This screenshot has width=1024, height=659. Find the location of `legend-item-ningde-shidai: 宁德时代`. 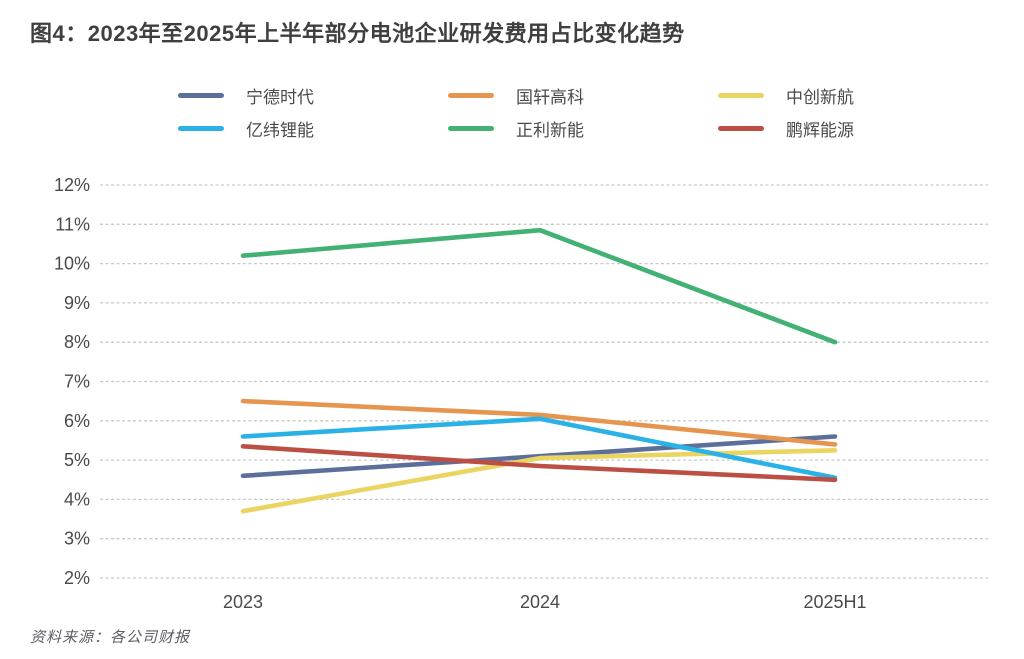

legend-item-ningde-shidai: 宁德时代 is located at coordinates (246, 95).